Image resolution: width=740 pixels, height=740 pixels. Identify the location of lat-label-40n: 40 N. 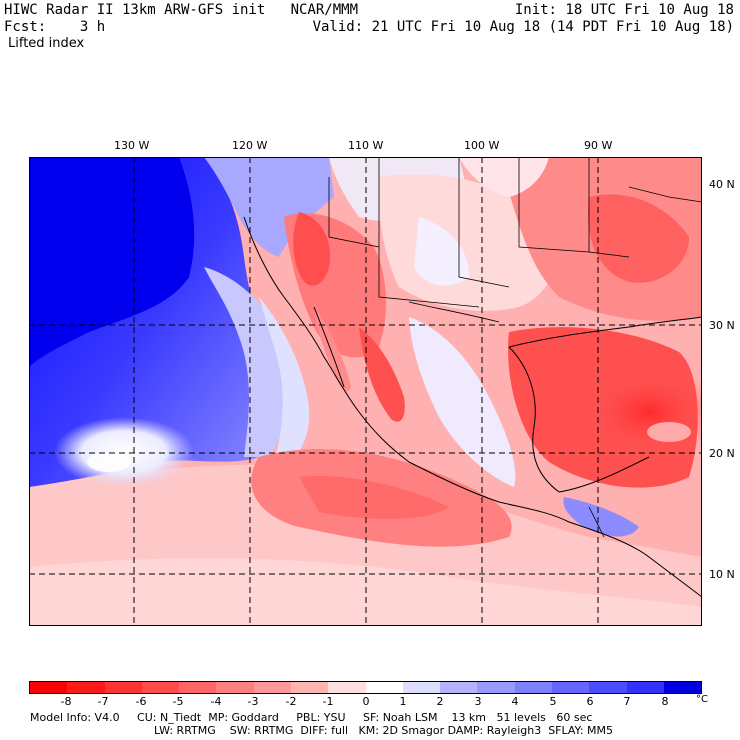
(722, 184).